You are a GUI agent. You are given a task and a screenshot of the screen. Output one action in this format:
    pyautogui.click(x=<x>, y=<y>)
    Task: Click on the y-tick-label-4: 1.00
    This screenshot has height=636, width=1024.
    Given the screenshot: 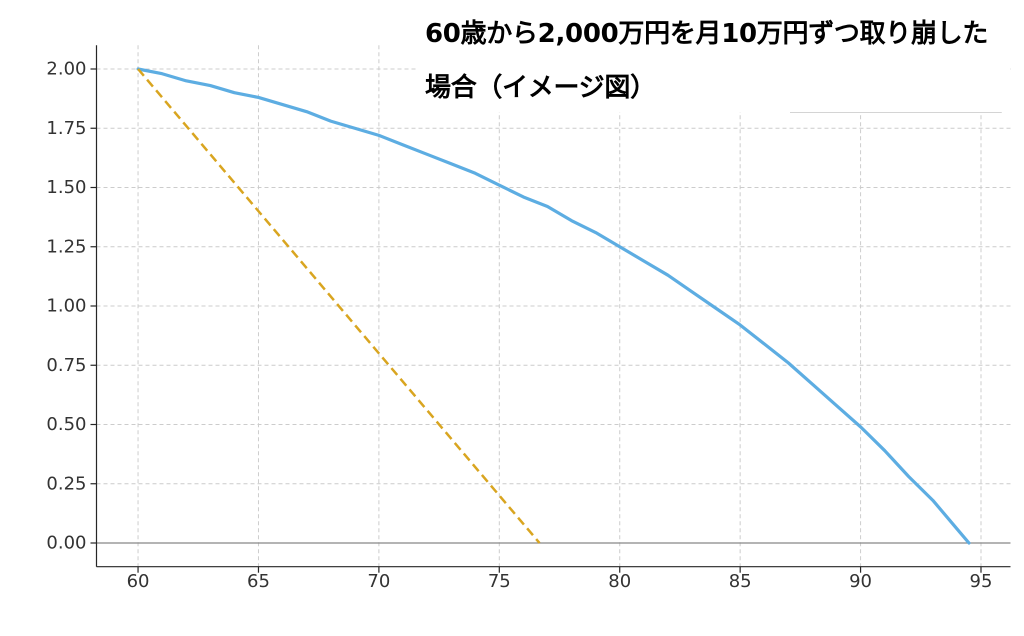 What is the action you would take?
    pyautogui.click(x=66, y=306)
    